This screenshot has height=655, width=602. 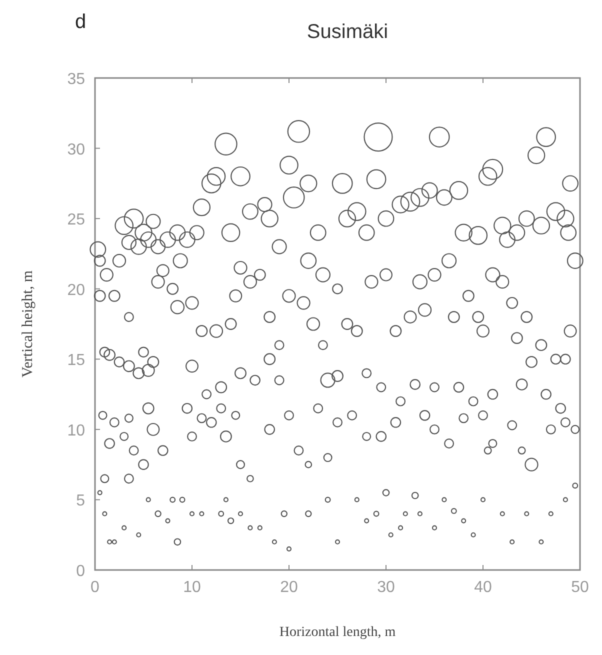 What do you see at coordinates (76, 290) in the screenshot?
I see `y-tick-label: 20` at bounding box center [76, 290].